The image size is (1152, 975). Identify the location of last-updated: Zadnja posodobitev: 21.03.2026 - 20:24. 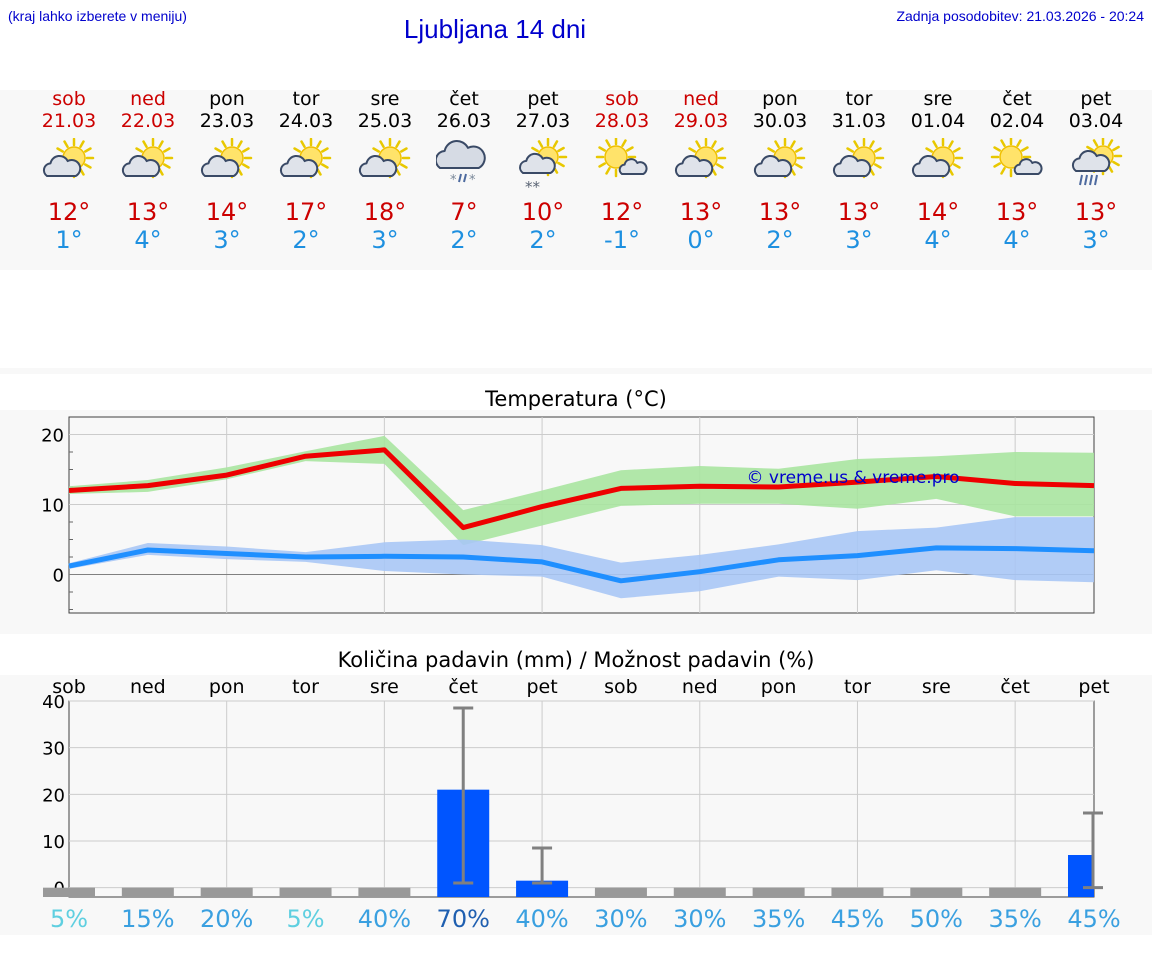
(1020, 16).